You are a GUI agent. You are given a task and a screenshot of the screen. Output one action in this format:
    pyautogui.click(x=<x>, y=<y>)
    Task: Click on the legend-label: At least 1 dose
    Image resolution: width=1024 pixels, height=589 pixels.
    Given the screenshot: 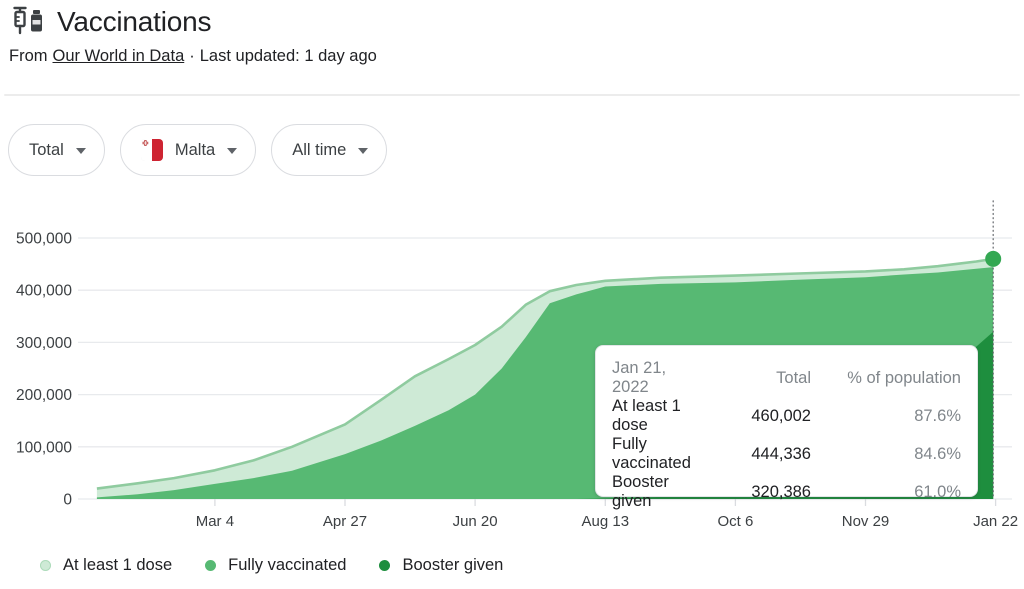 What is the action you would take?
    pyautogui.click(x=118, y=565)
    